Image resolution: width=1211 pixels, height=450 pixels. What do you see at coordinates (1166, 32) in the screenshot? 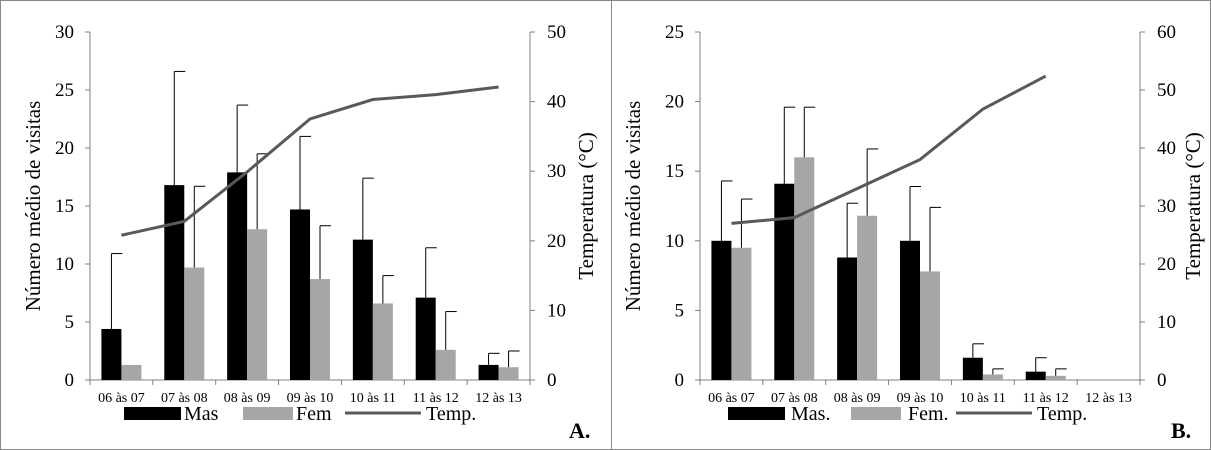
I see `right-tick-label: 60` at bounding box center [1166, 32].